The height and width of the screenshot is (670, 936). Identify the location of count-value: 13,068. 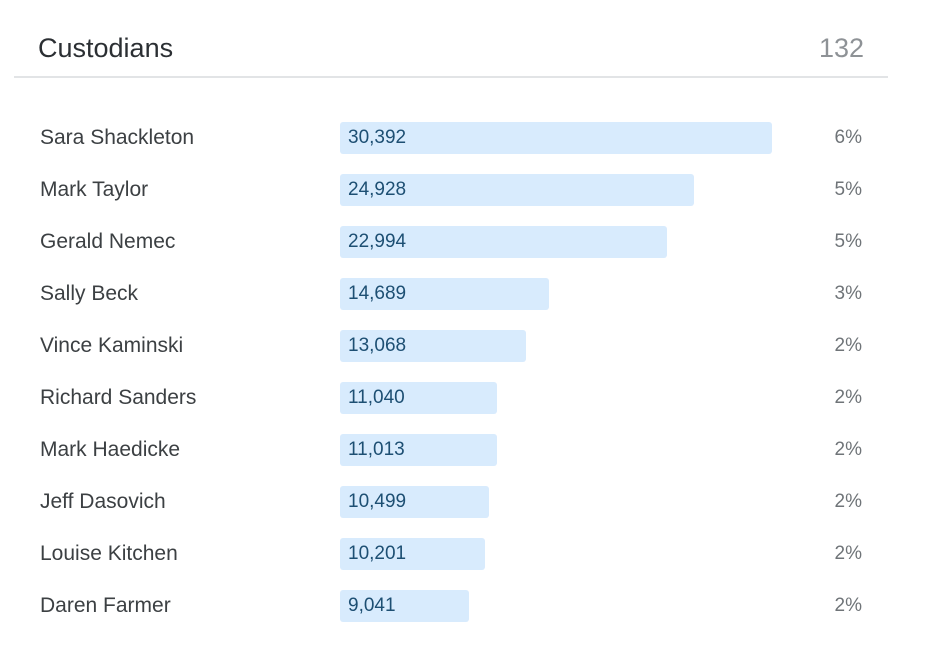
(377, 345).